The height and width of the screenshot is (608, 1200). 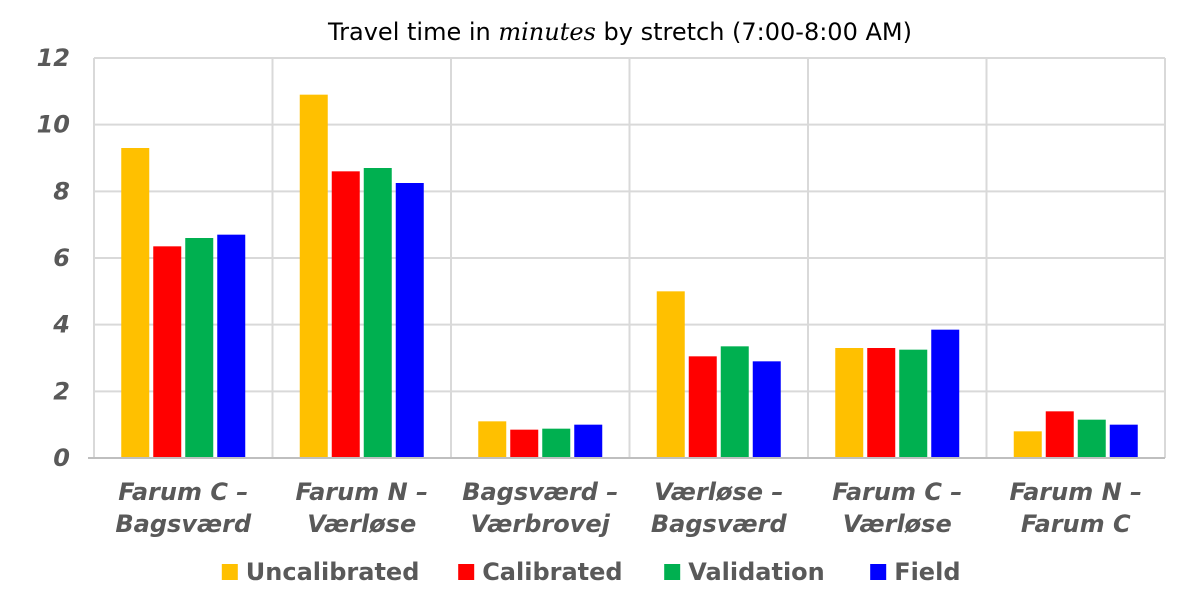 What do you see at coordinates (61, 325) in the screenshot?
I see `y-tick-label: 4` at bounding box center [61, 325].